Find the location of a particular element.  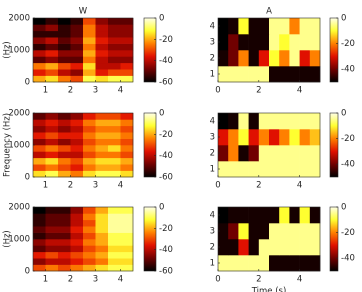

colorbar is located at coordinates (150, 50).